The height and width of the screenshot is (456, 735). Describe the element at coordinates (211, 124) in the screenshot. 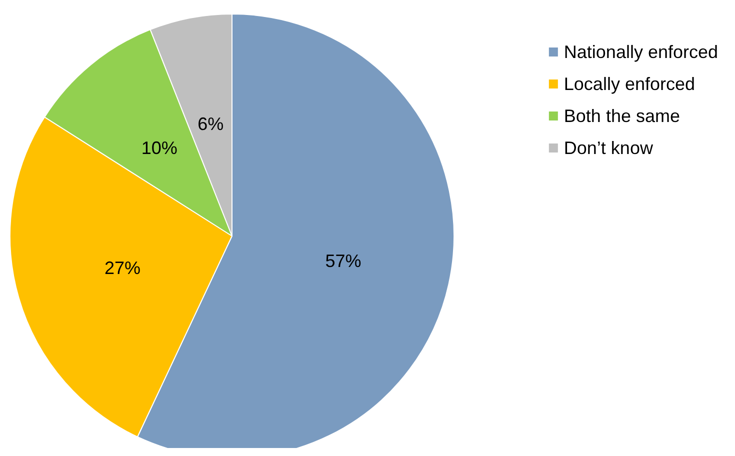

I see `data-label: 6%` at that location.